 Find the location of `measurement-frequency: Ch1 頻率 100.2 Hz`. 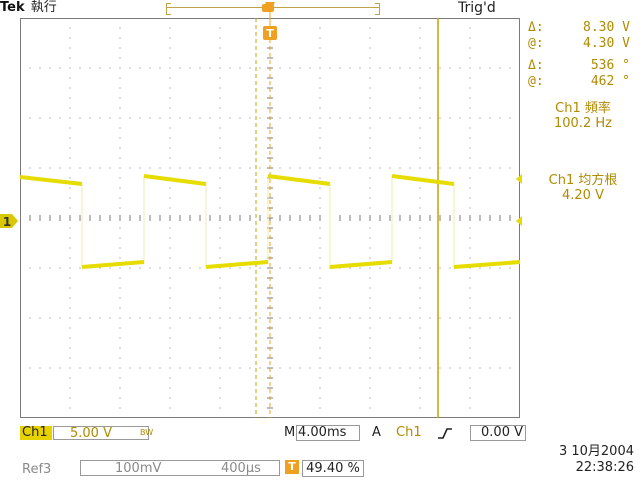

measurement-frequency: Ch1 頻率 100.2 Hz is located at coordinates (583, 116).